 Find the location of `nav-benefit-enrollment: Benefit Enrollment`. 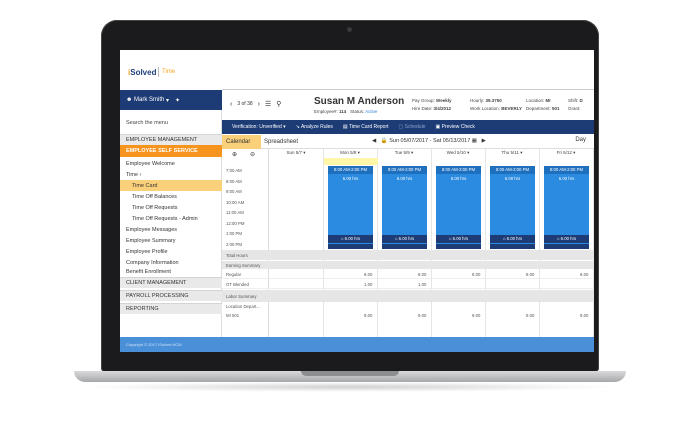

nav-benefit-enrollment: Benefit Enrollment is located at coordinates (148, 272).